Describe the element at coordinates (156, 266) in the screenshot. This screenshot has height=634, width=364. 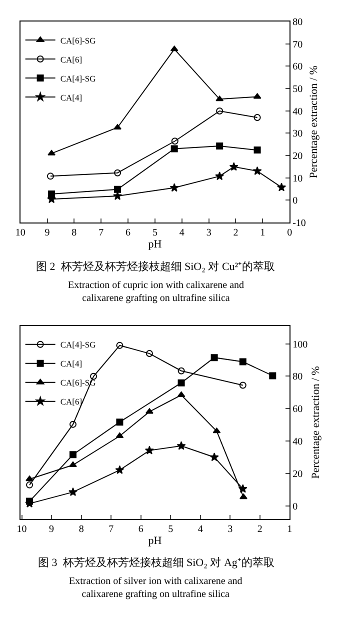
I see `caption: 图 2 杯芳烃及杯芳烃接枝超细 SiO₂ 对 Cu²⁺的萃取` at that location.